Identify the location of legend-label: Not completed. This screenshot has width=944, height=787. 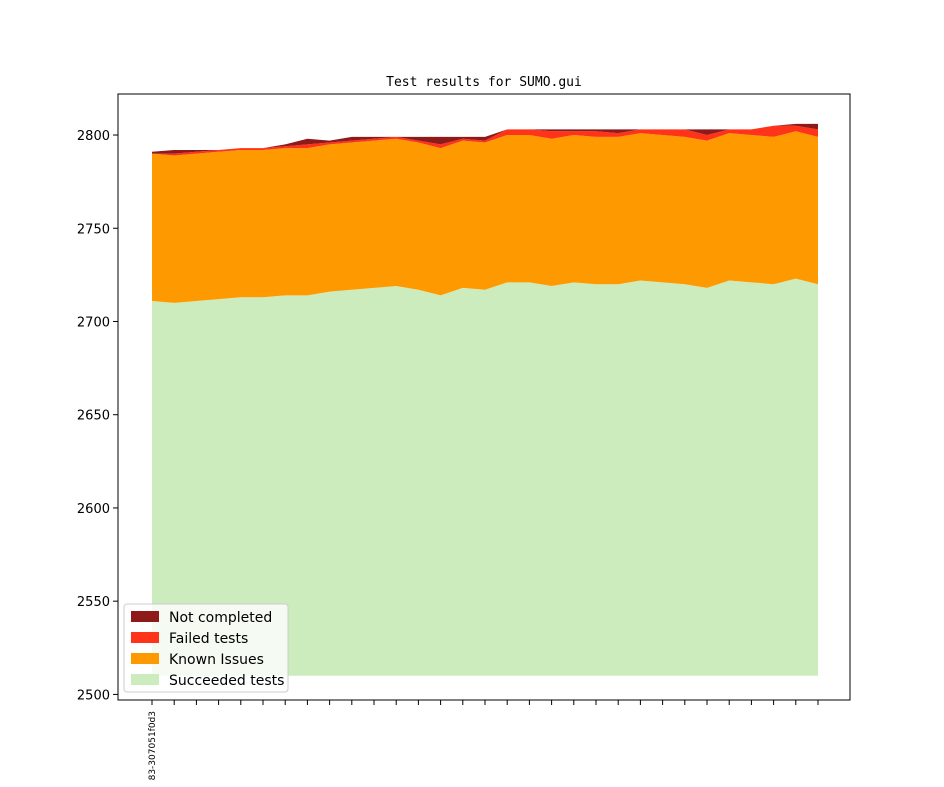
(220, 618).